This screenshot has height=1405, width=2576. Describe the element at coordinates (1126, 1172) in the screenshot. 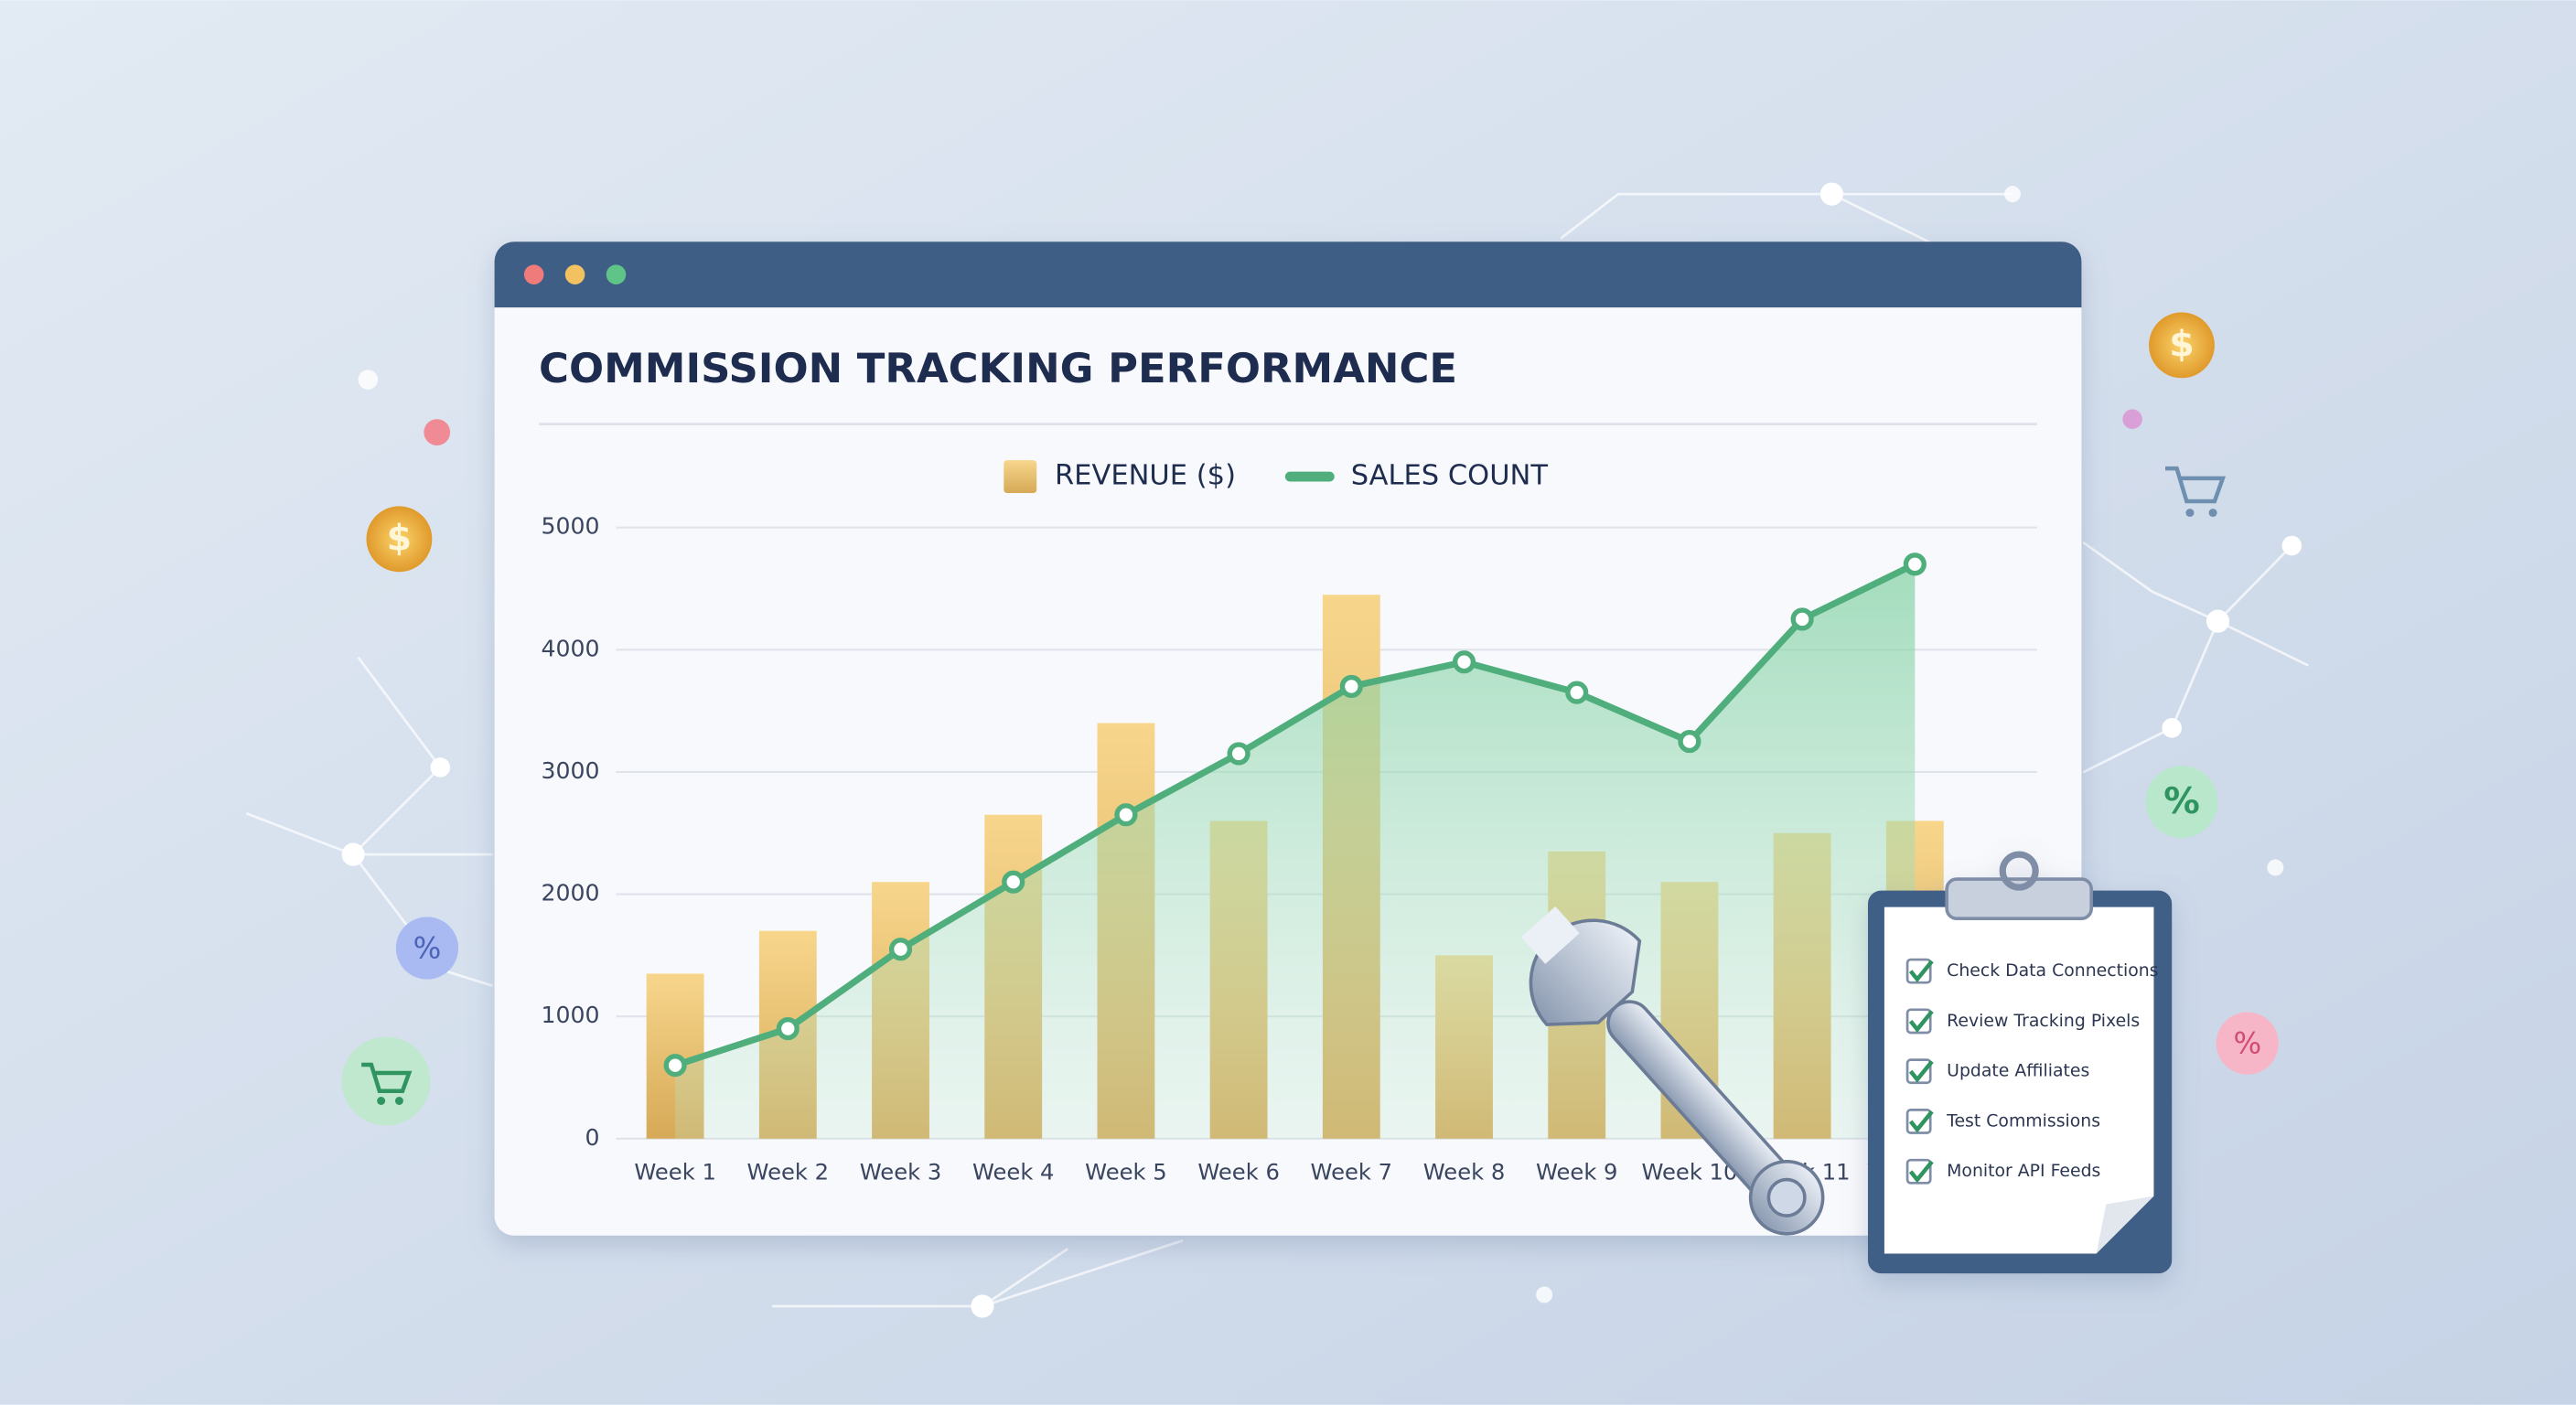

I see `x-tick-label: Week 5` at that location.